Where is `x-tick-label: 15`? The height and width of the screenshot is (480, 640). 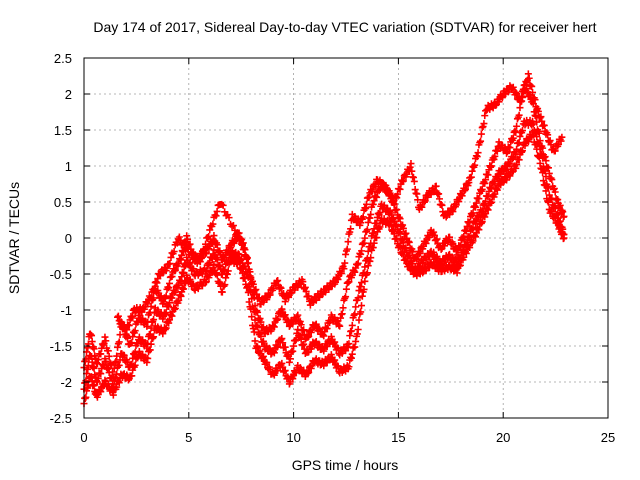 x-tick-label: 15 is located at coordinates (398, 437).